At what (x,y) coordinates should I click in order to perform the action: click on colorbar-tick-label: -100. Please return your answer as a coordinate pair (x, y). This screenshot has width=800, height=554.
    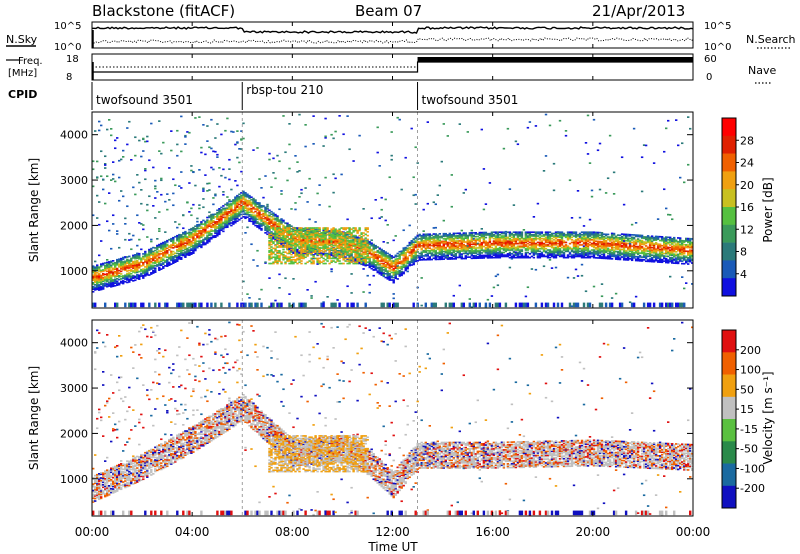
    Looking at the image, I should click on (752, 468).